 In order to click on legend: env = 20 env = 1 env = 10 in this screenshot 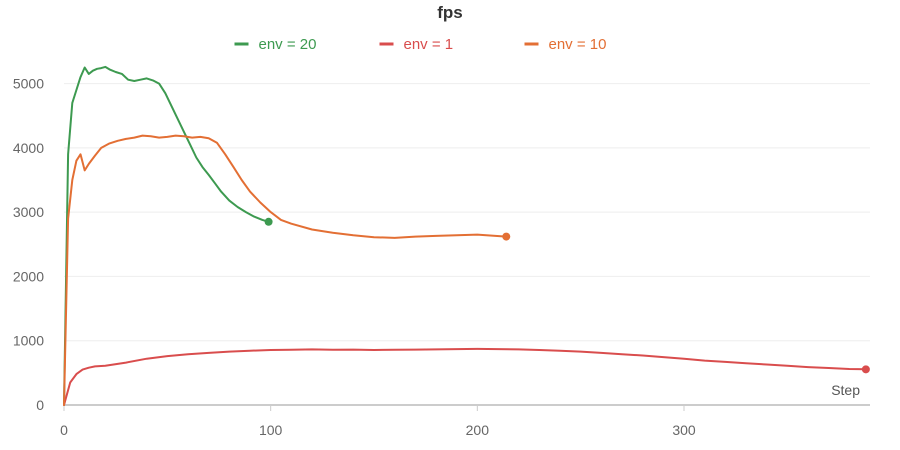, I will do `click(420, 44)`.